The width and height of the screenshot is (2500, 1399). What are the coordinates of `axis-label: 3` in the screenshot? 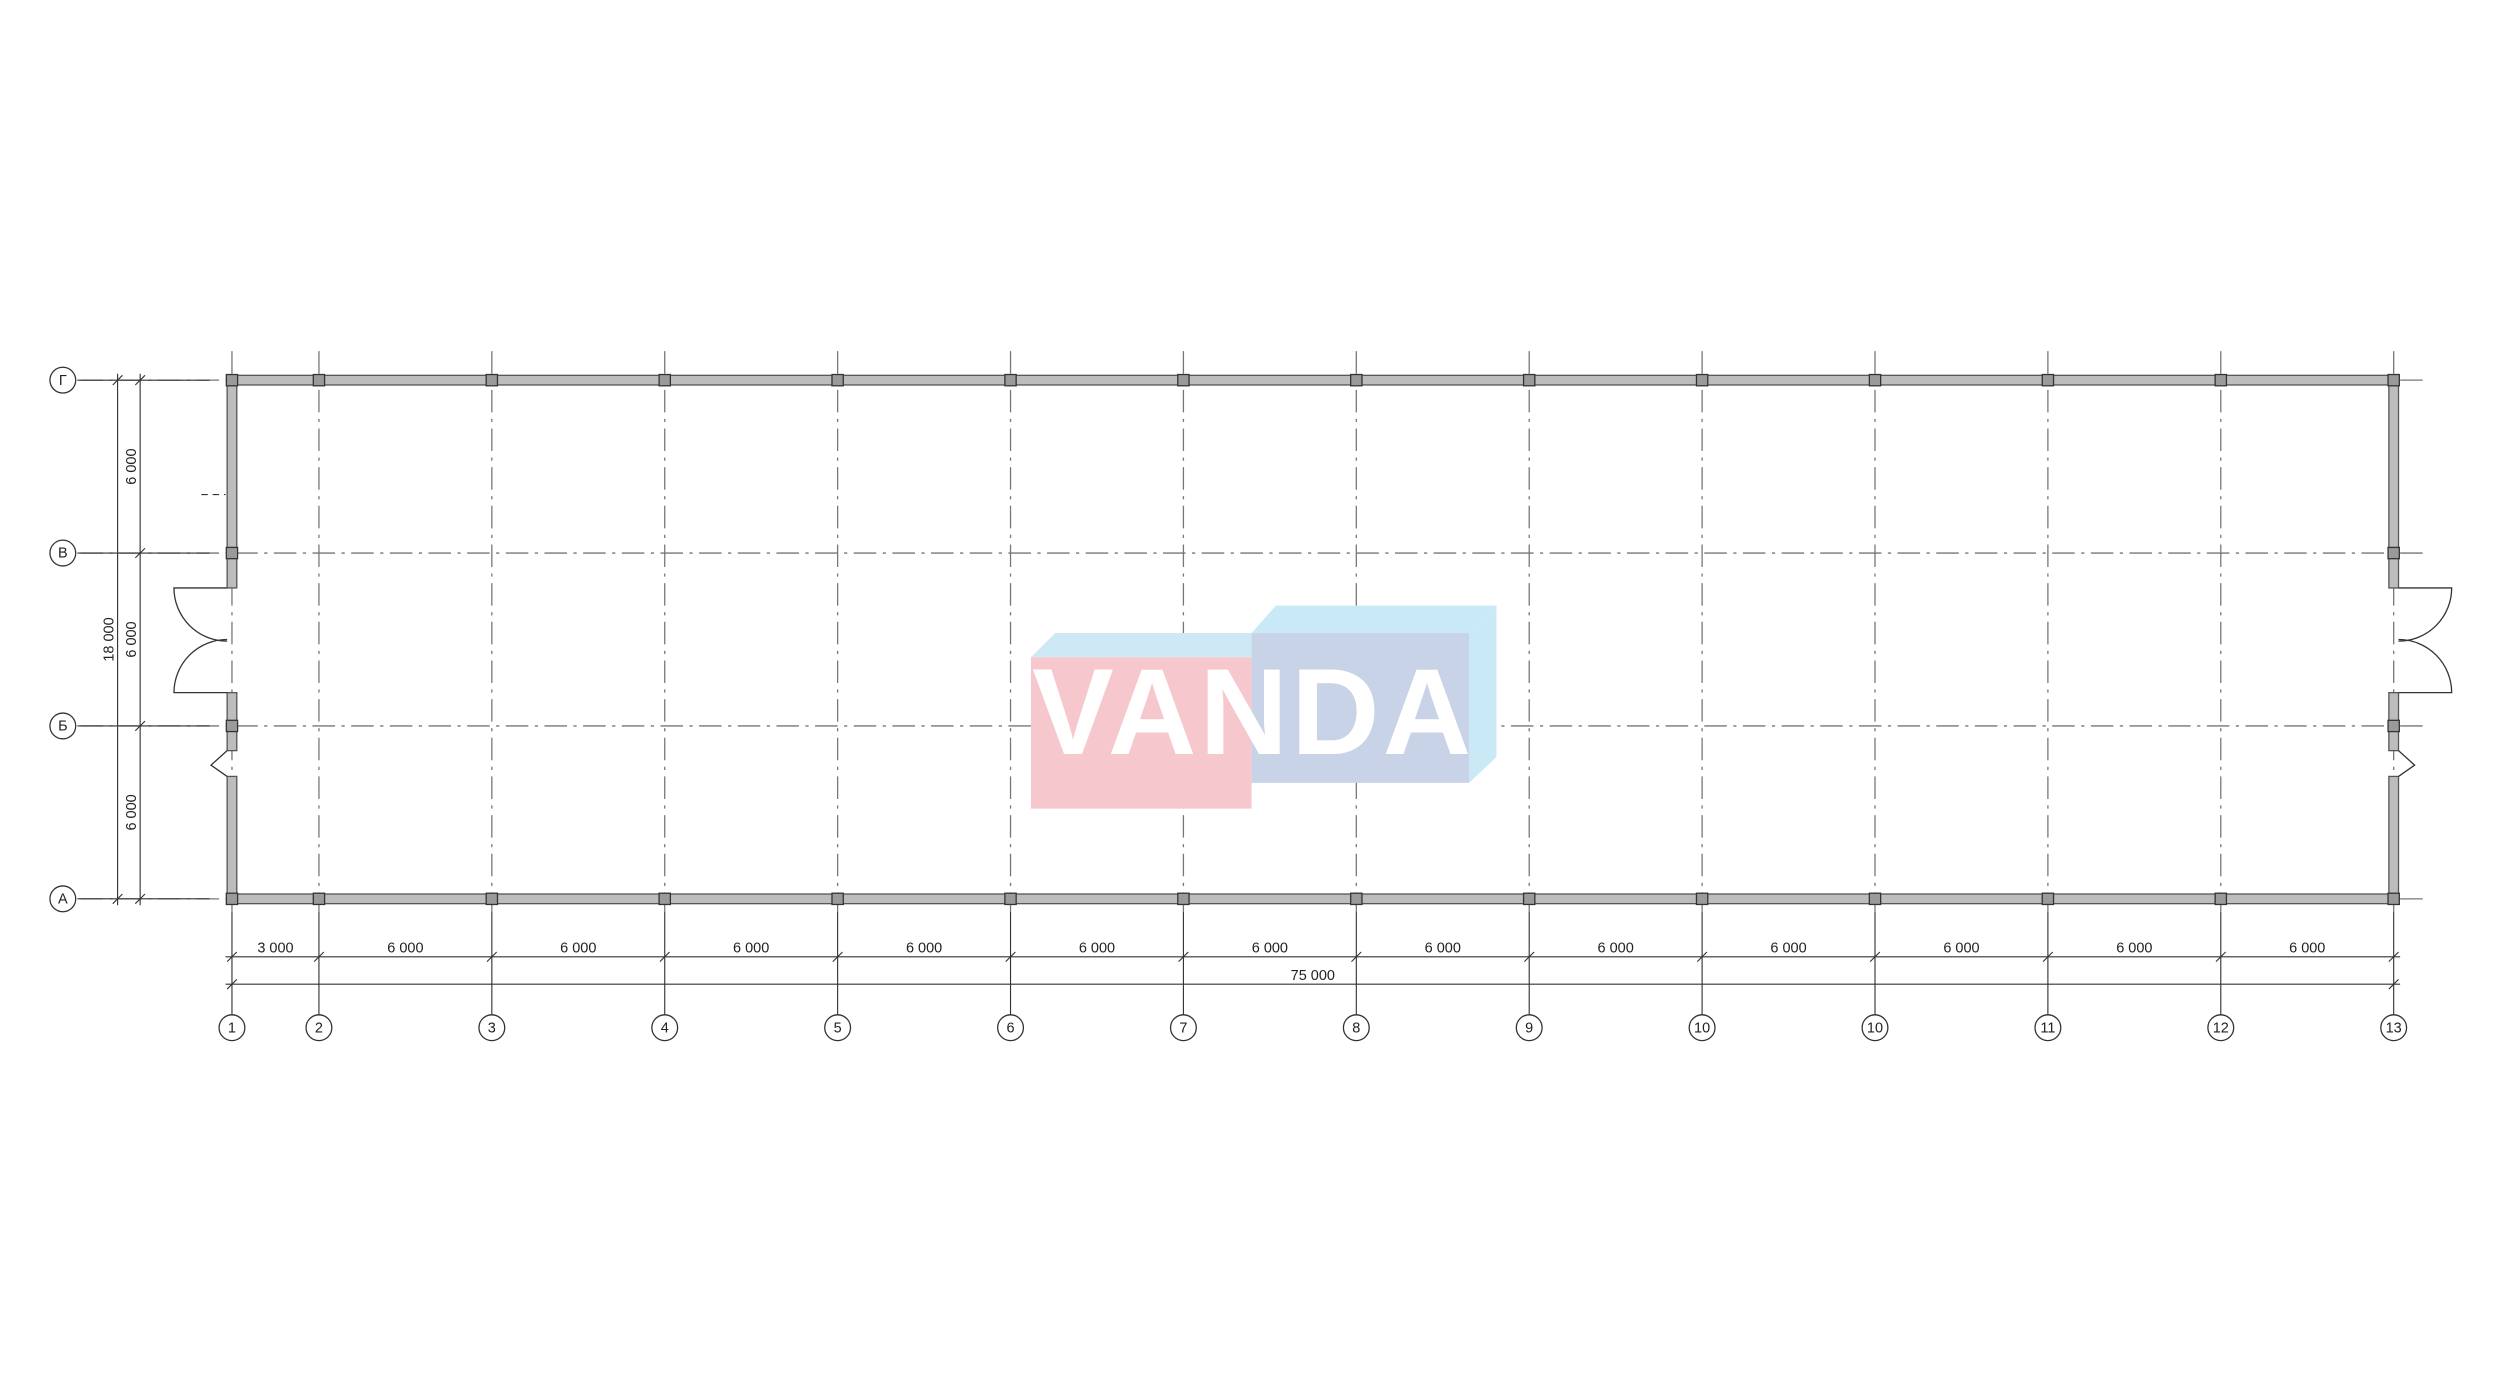 It's located at (492, 1028).